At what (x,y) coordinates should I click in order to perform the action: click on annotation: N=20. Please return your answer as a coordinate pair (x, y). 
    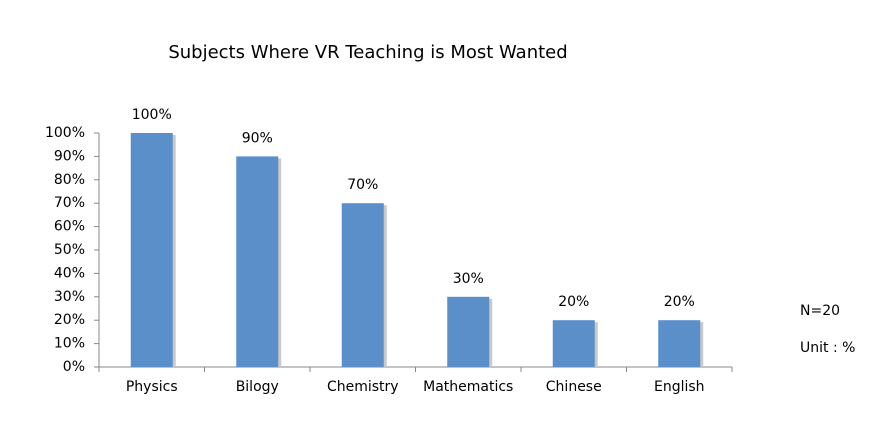
    Looking at the image, I should click on (820, 311).